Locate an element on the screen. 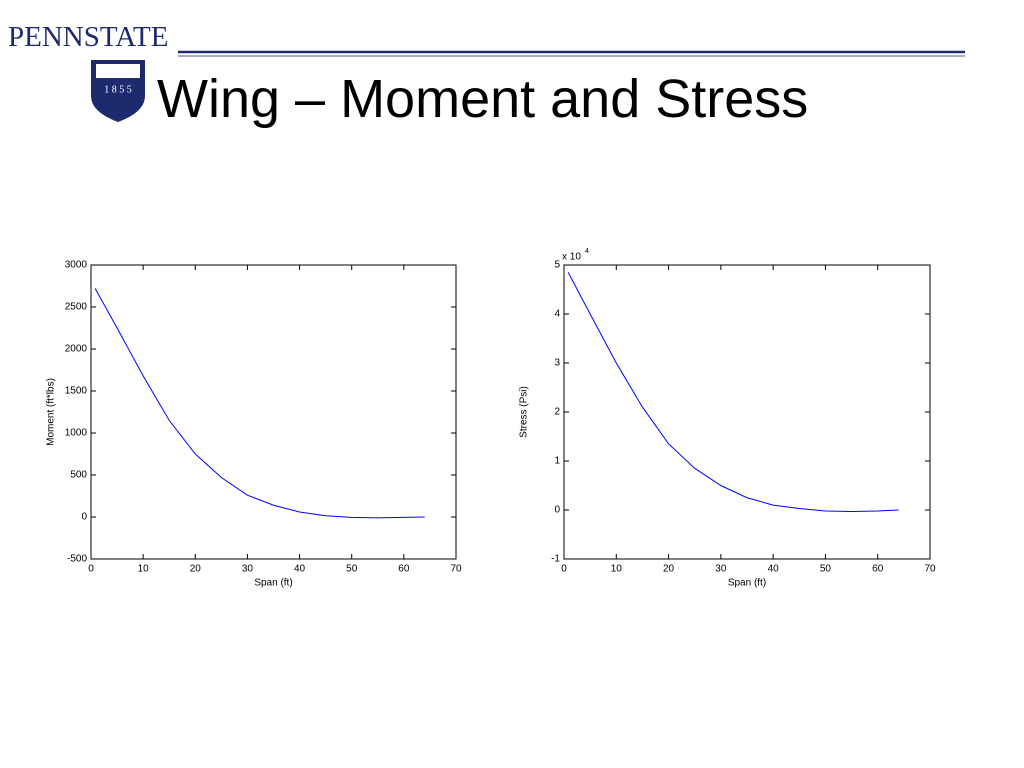 This screenshot has width=1024, height=768. y-tick-label: -500 is located at coordinates (77, 559).